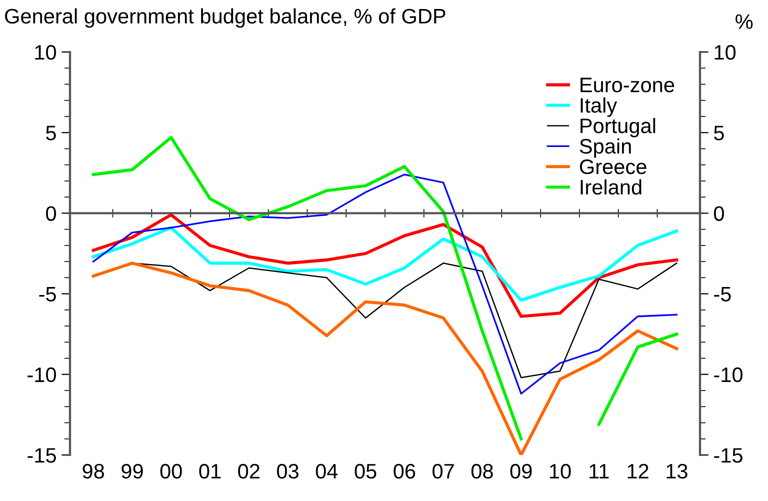 This screenshot has width=768, height=501. I want to click on y2-tick-label: 10, so click(725, 52).